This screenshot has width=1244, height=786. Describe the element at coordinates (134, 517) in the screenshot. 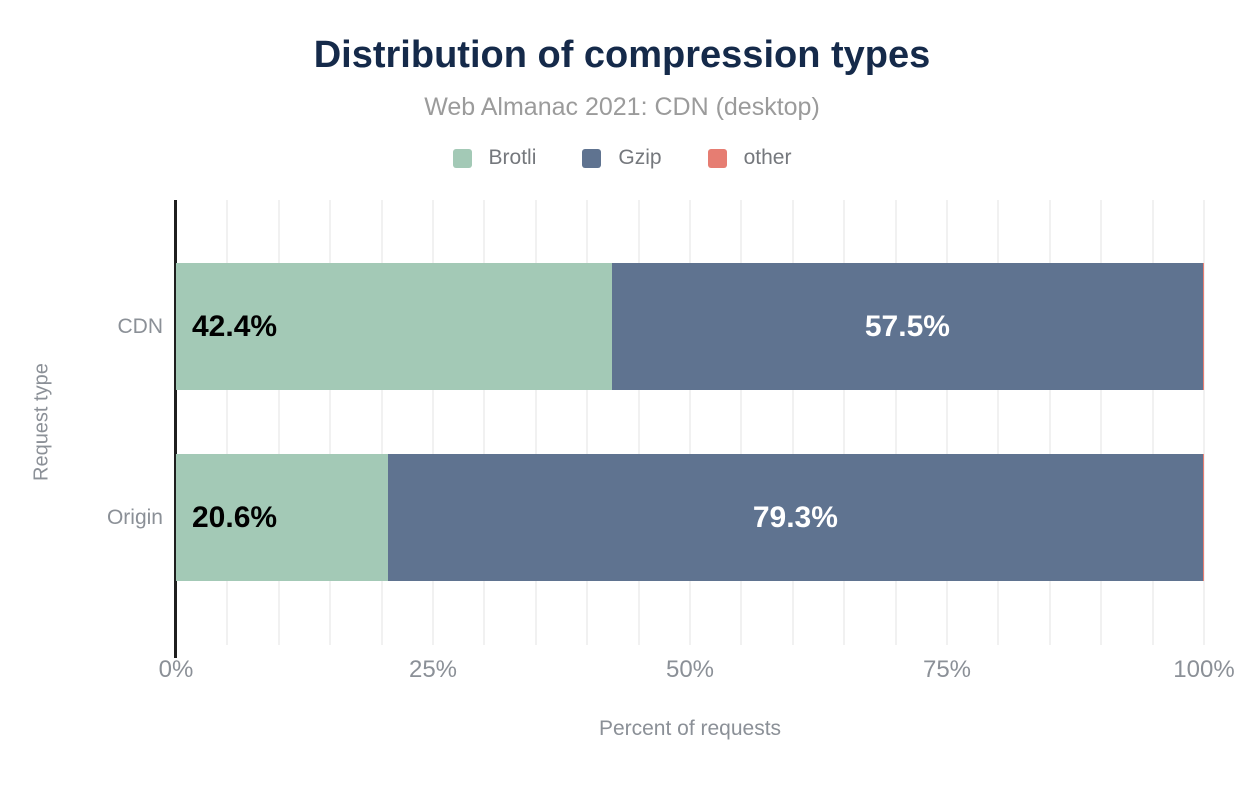

I see `category-label-origin: Origin` at that location.